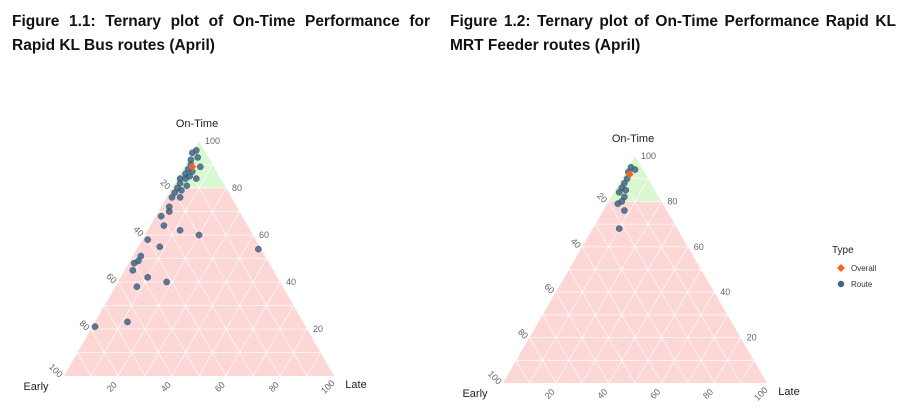 This screenshot has height=408, width=908. I want to click on legend-swatch-overall, so click(841, 268).